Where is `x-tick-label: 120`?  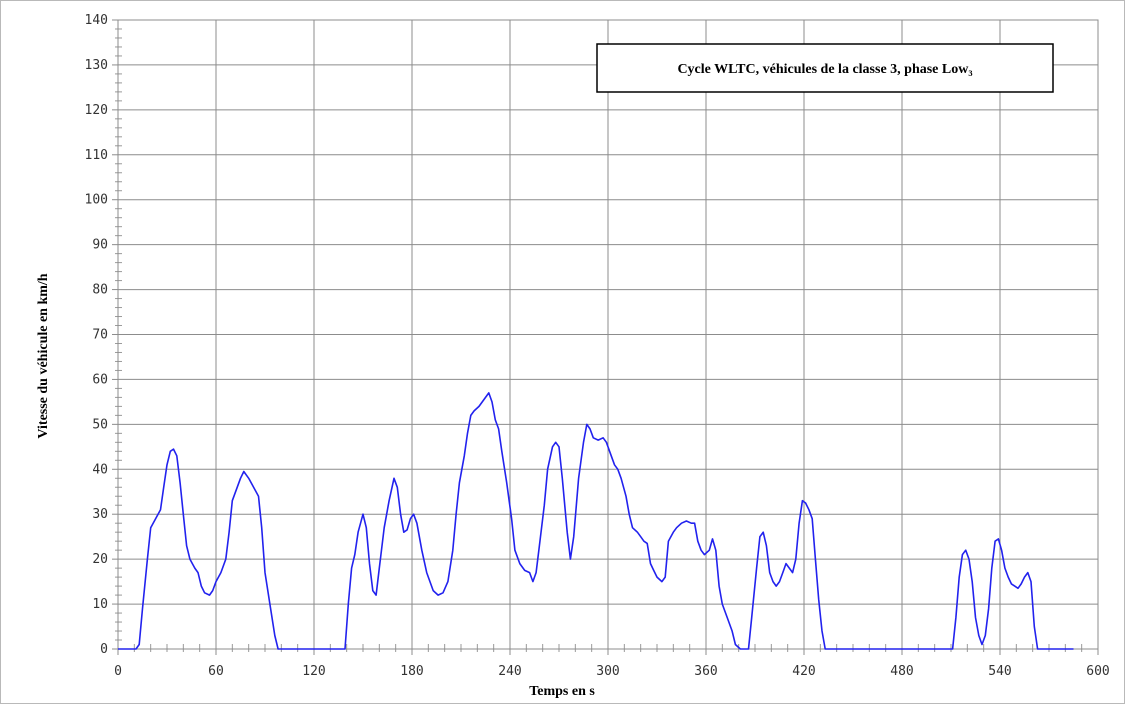 x-tick-label: 120 is located at coordinates (313, 671).